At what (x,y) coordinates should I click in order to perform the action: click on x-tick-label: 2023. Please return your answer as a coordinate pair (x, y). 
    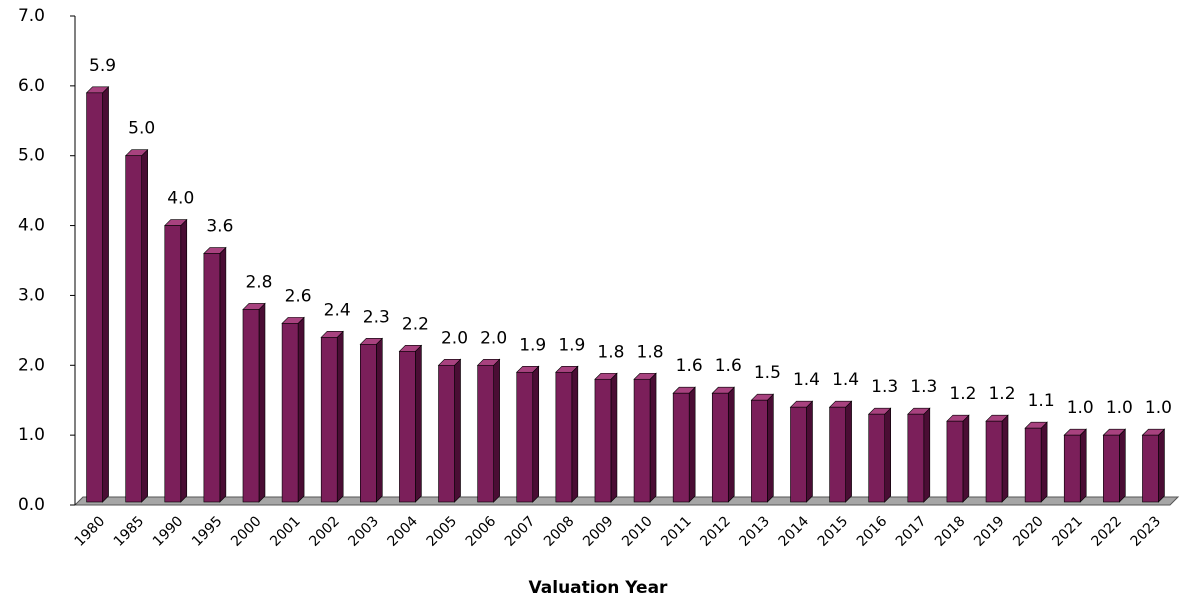
    Looking at the image, I should click on (1146, 531).